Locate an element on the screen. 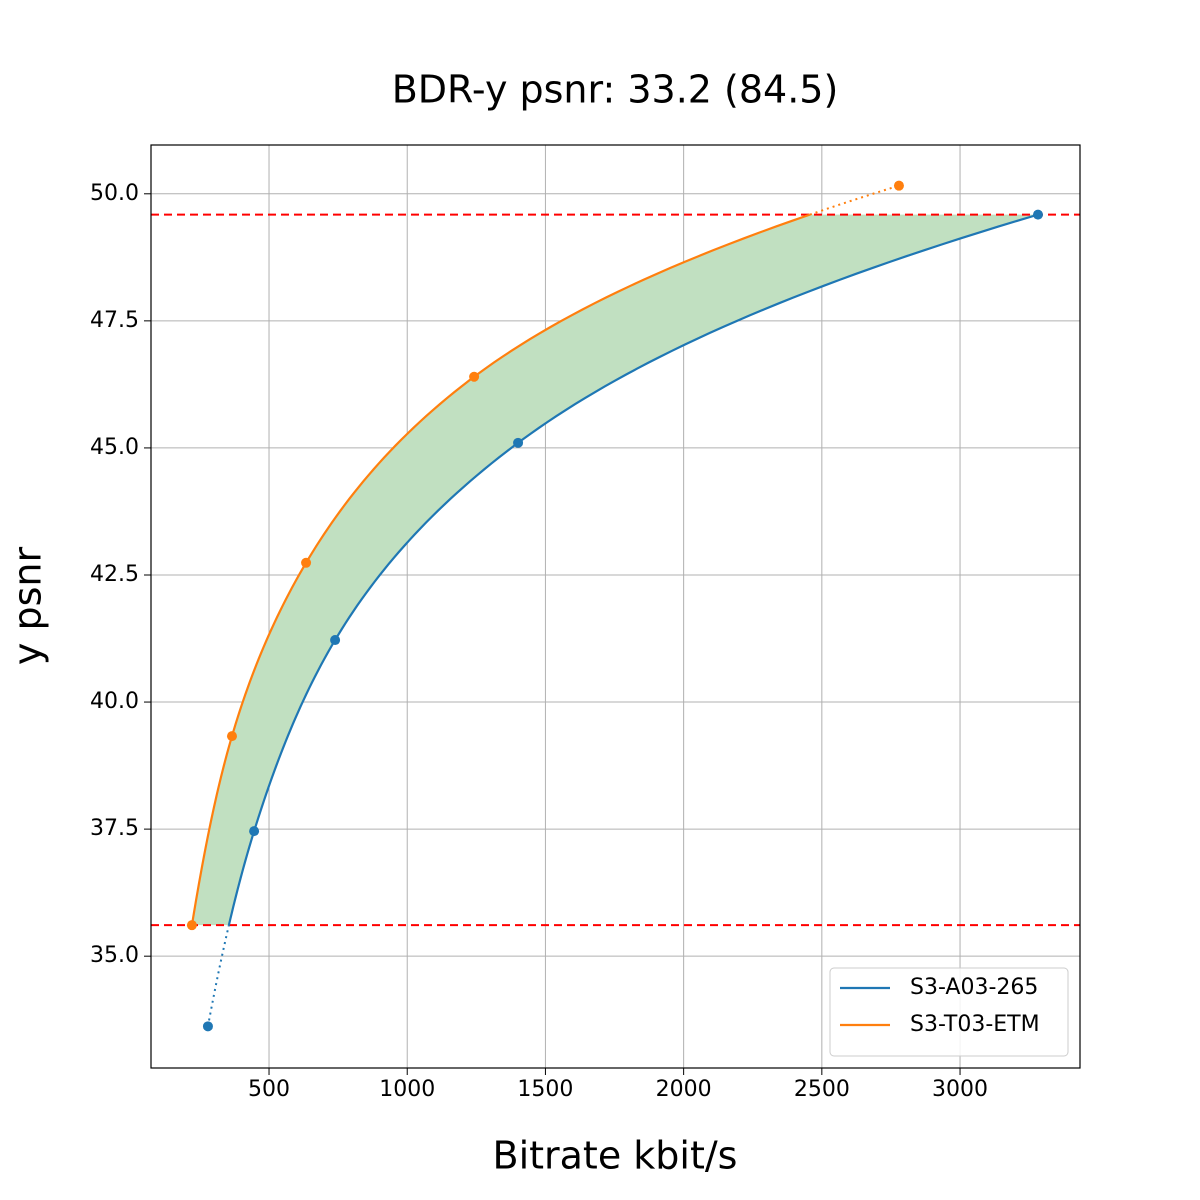  y-tick-label: 42.5 is located at coordinates (114, 574).